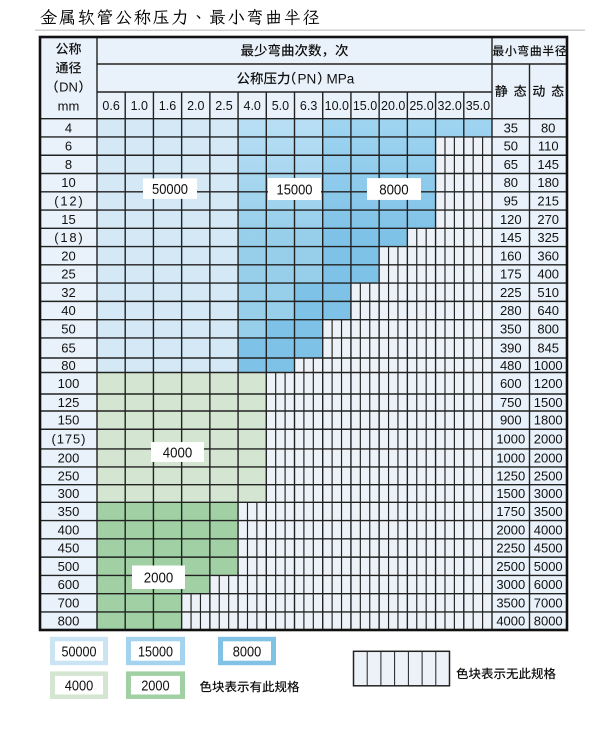 This screenshot has width=600, height=748. I want to click on svg-text: 1750, so click(510, 511).